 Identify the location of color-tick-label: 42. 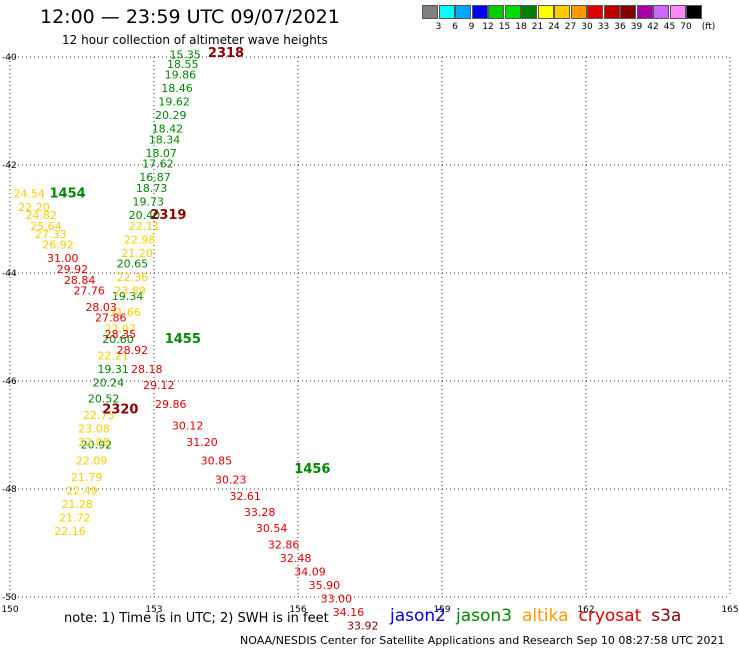
(653, 27).